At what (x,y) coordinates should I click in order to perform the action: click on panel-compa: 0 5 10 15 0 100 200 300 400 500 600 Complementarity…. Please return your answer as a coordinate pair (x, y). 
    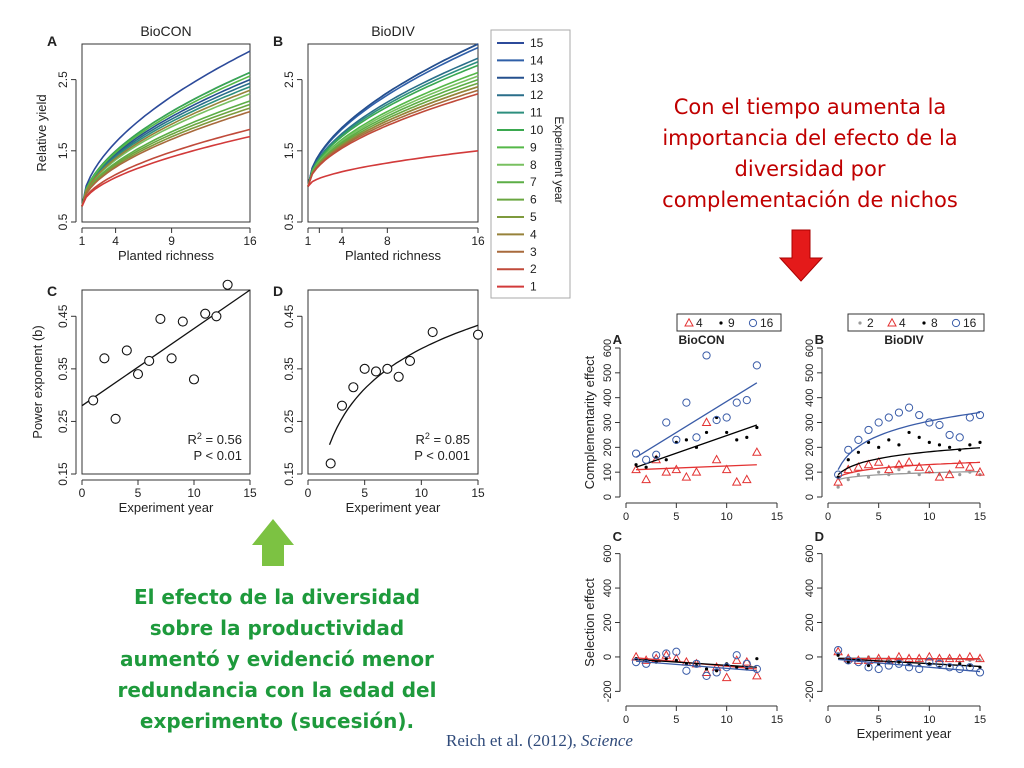
    Looking at the image, I should click on (682, 418).